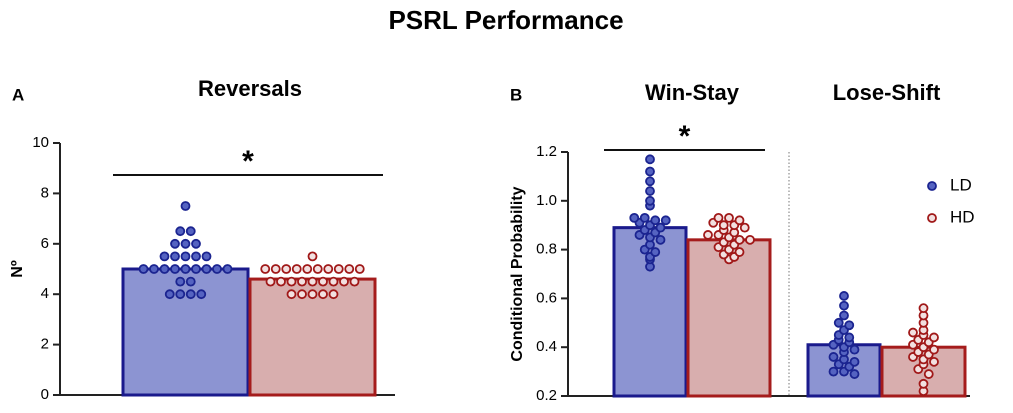  I want to click on category-label: Lose-Shift, so click(887, 92).